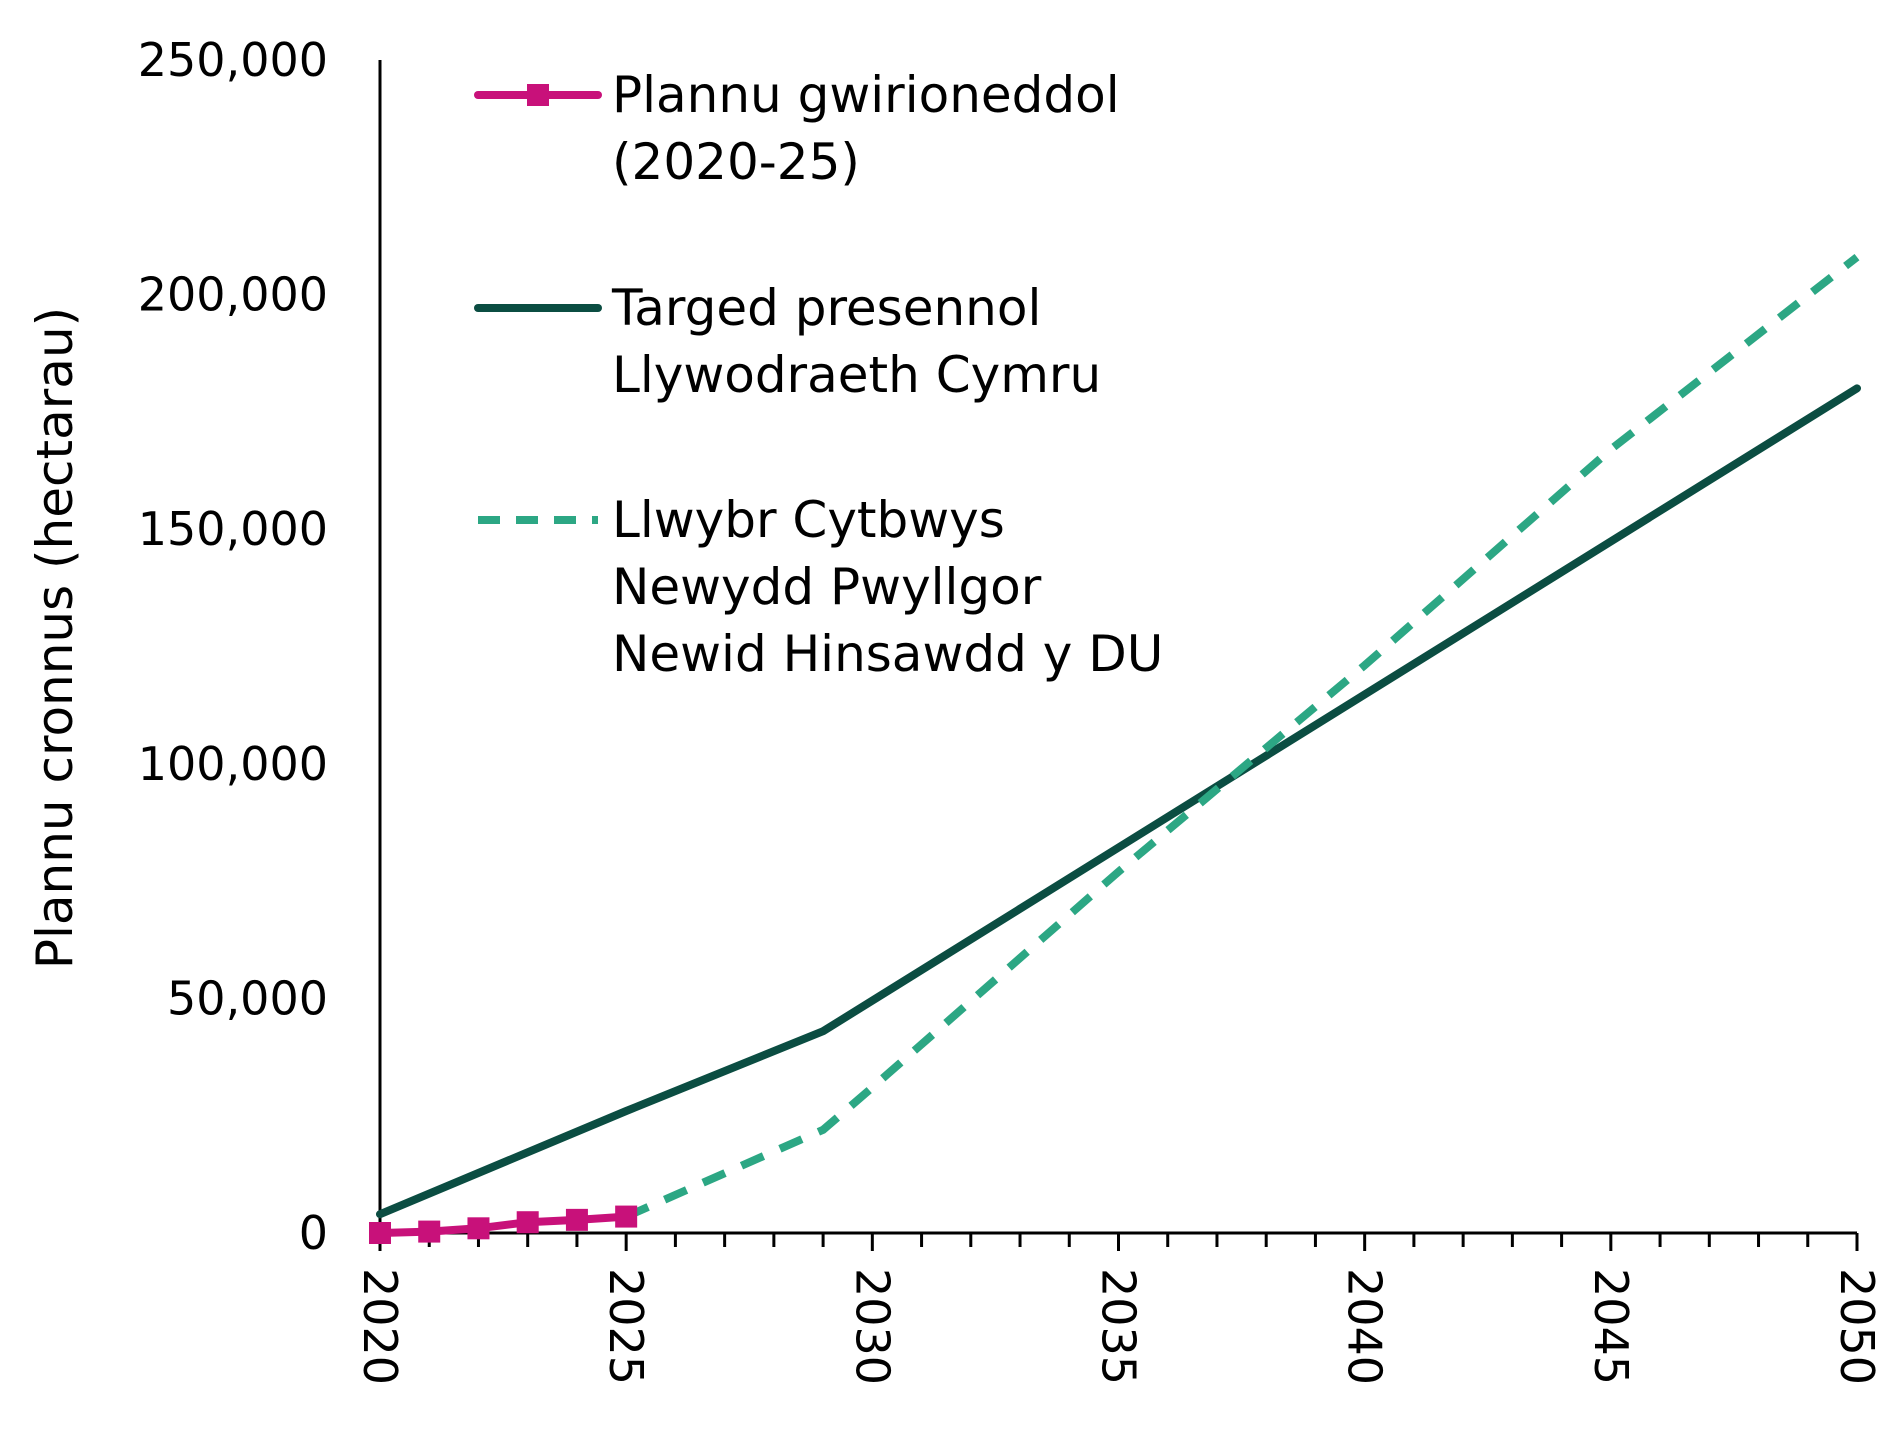 The height and width of the screenshot is (1443, 1900). I want to click on x-tick-label: 2050, so click(1857, 1326).